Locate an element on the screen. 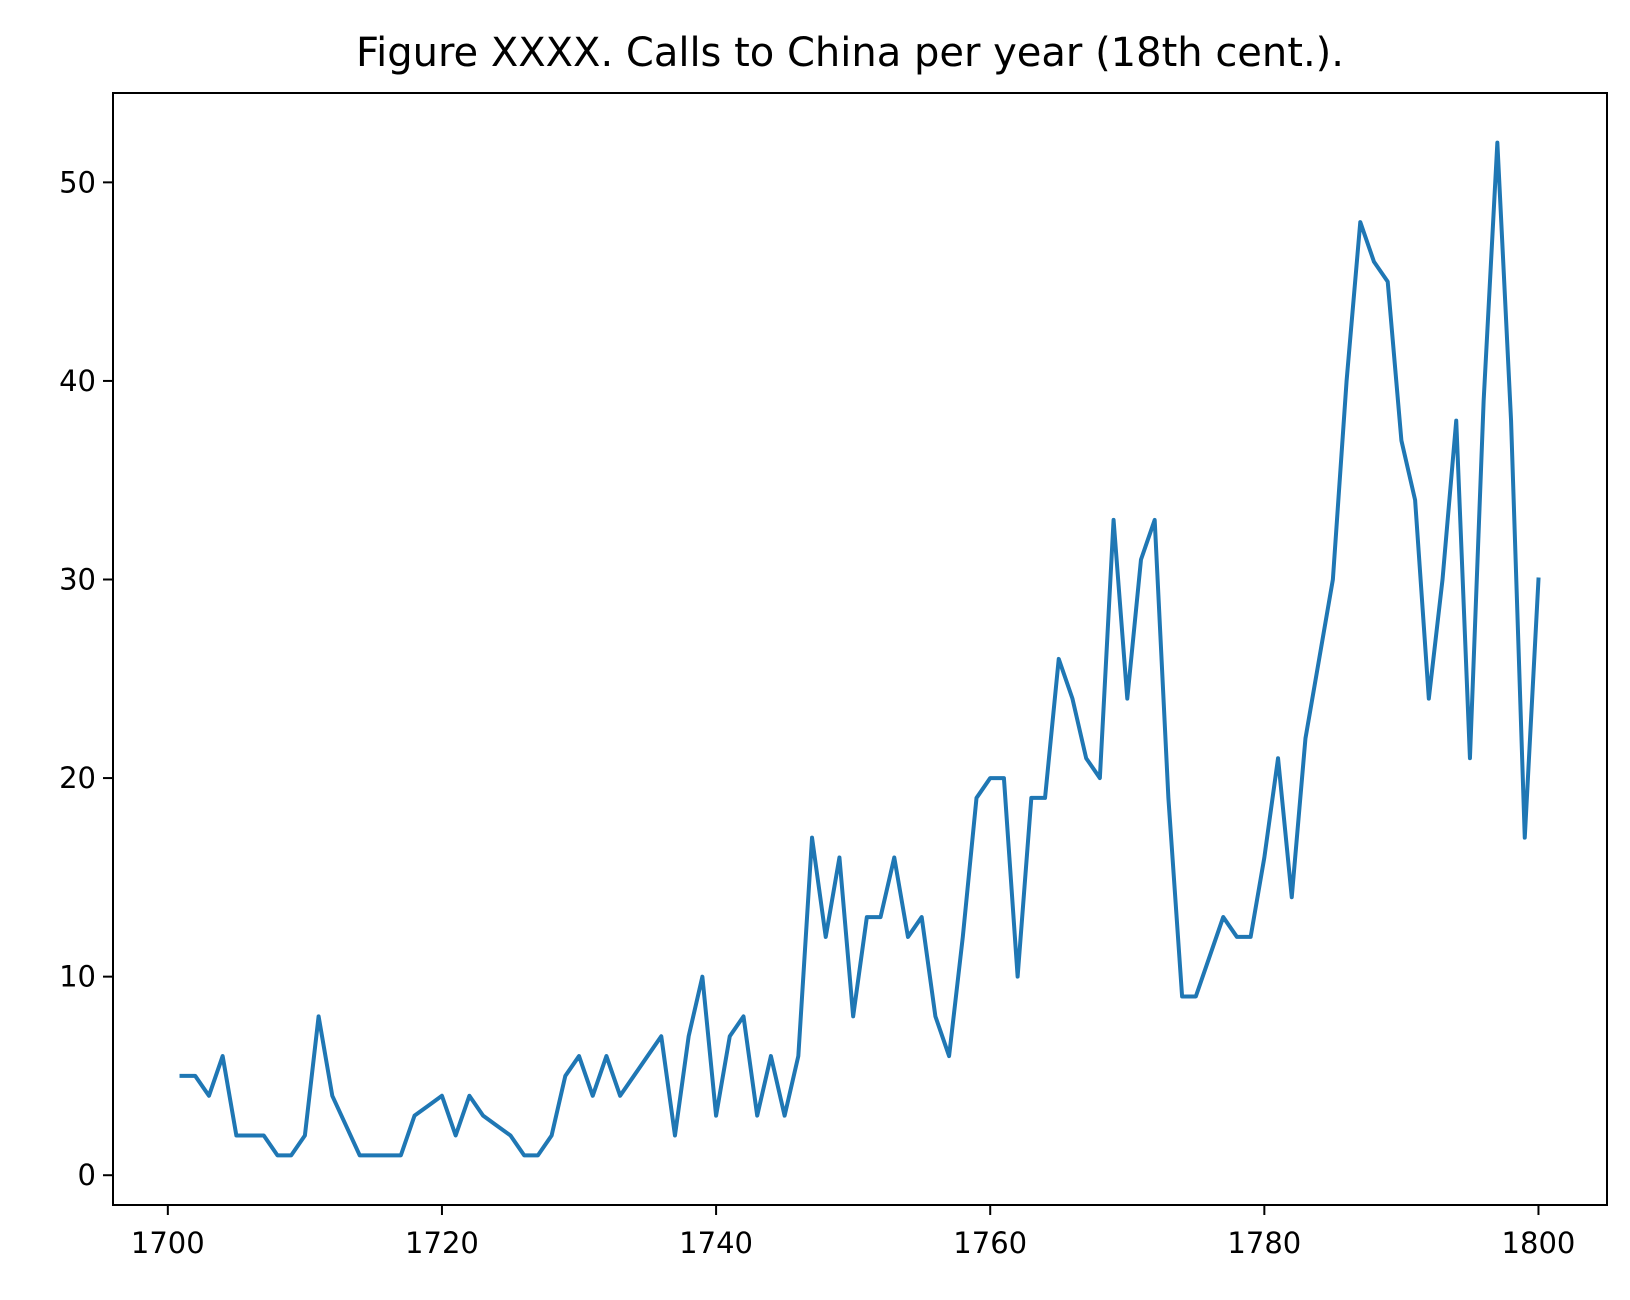 The height and width of the screenshot is (1300, 1630). x-tick-label: 1700 is located at coordinates (168, 1243).